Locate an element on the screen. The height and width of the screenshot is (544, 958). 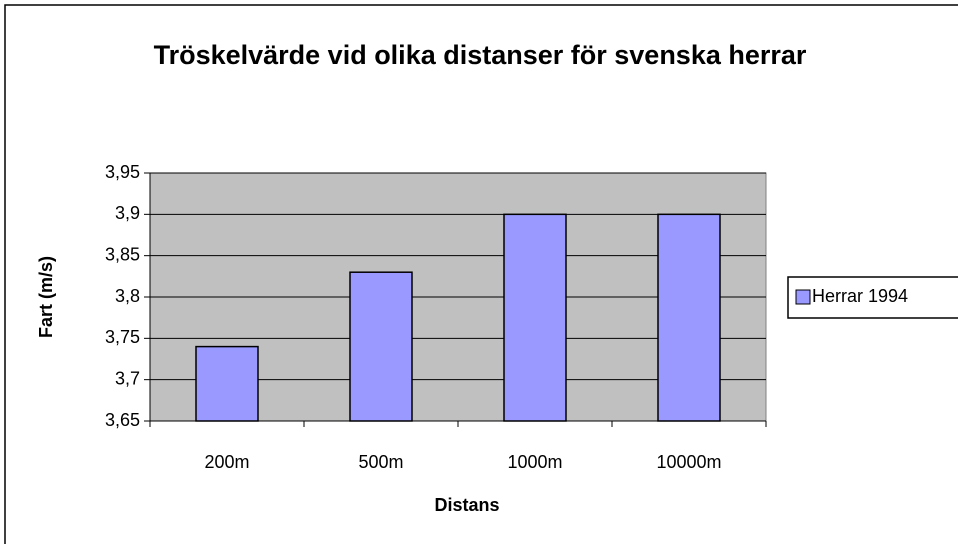
x-tick-label: 1000m is located at coordinates (534, 462).